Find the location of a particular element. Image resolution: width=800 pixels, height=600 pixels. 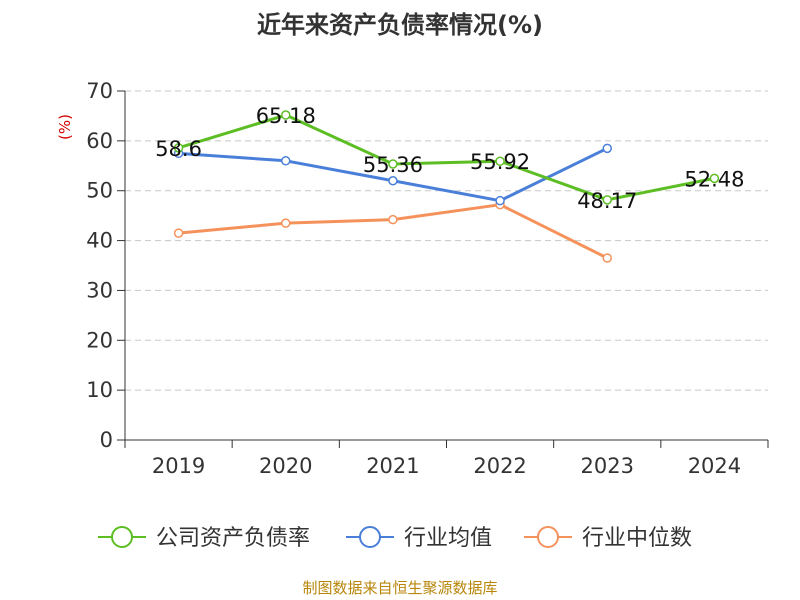

y-tick-label: 20 is located at coordinates (99, 340).